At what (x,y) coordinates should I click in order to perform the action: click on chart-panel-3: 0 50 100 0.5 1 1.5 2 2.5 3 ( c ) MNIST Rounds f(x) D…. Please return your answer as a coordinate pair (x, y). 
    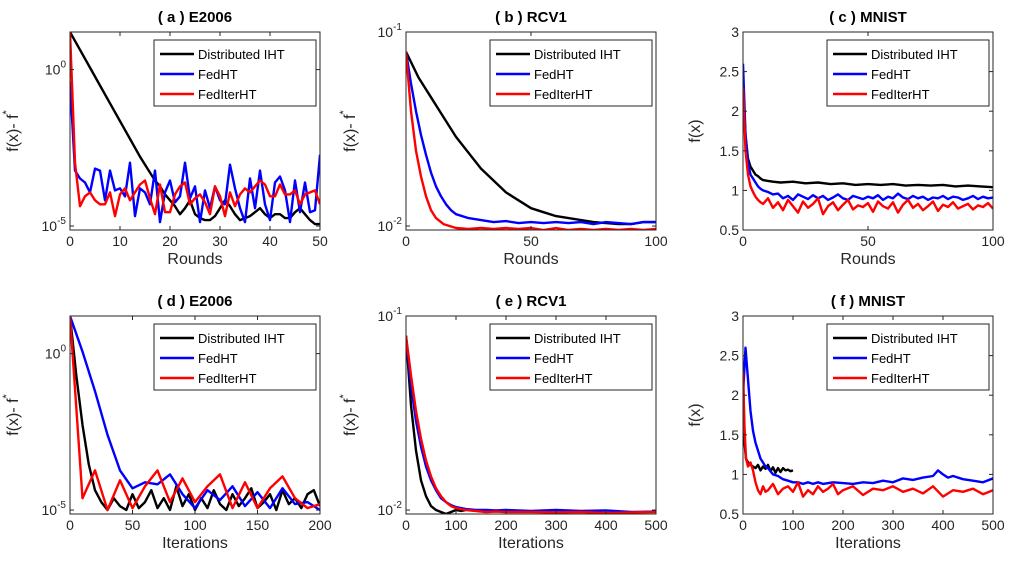
    Looking at the image, I should click on (846, 138).